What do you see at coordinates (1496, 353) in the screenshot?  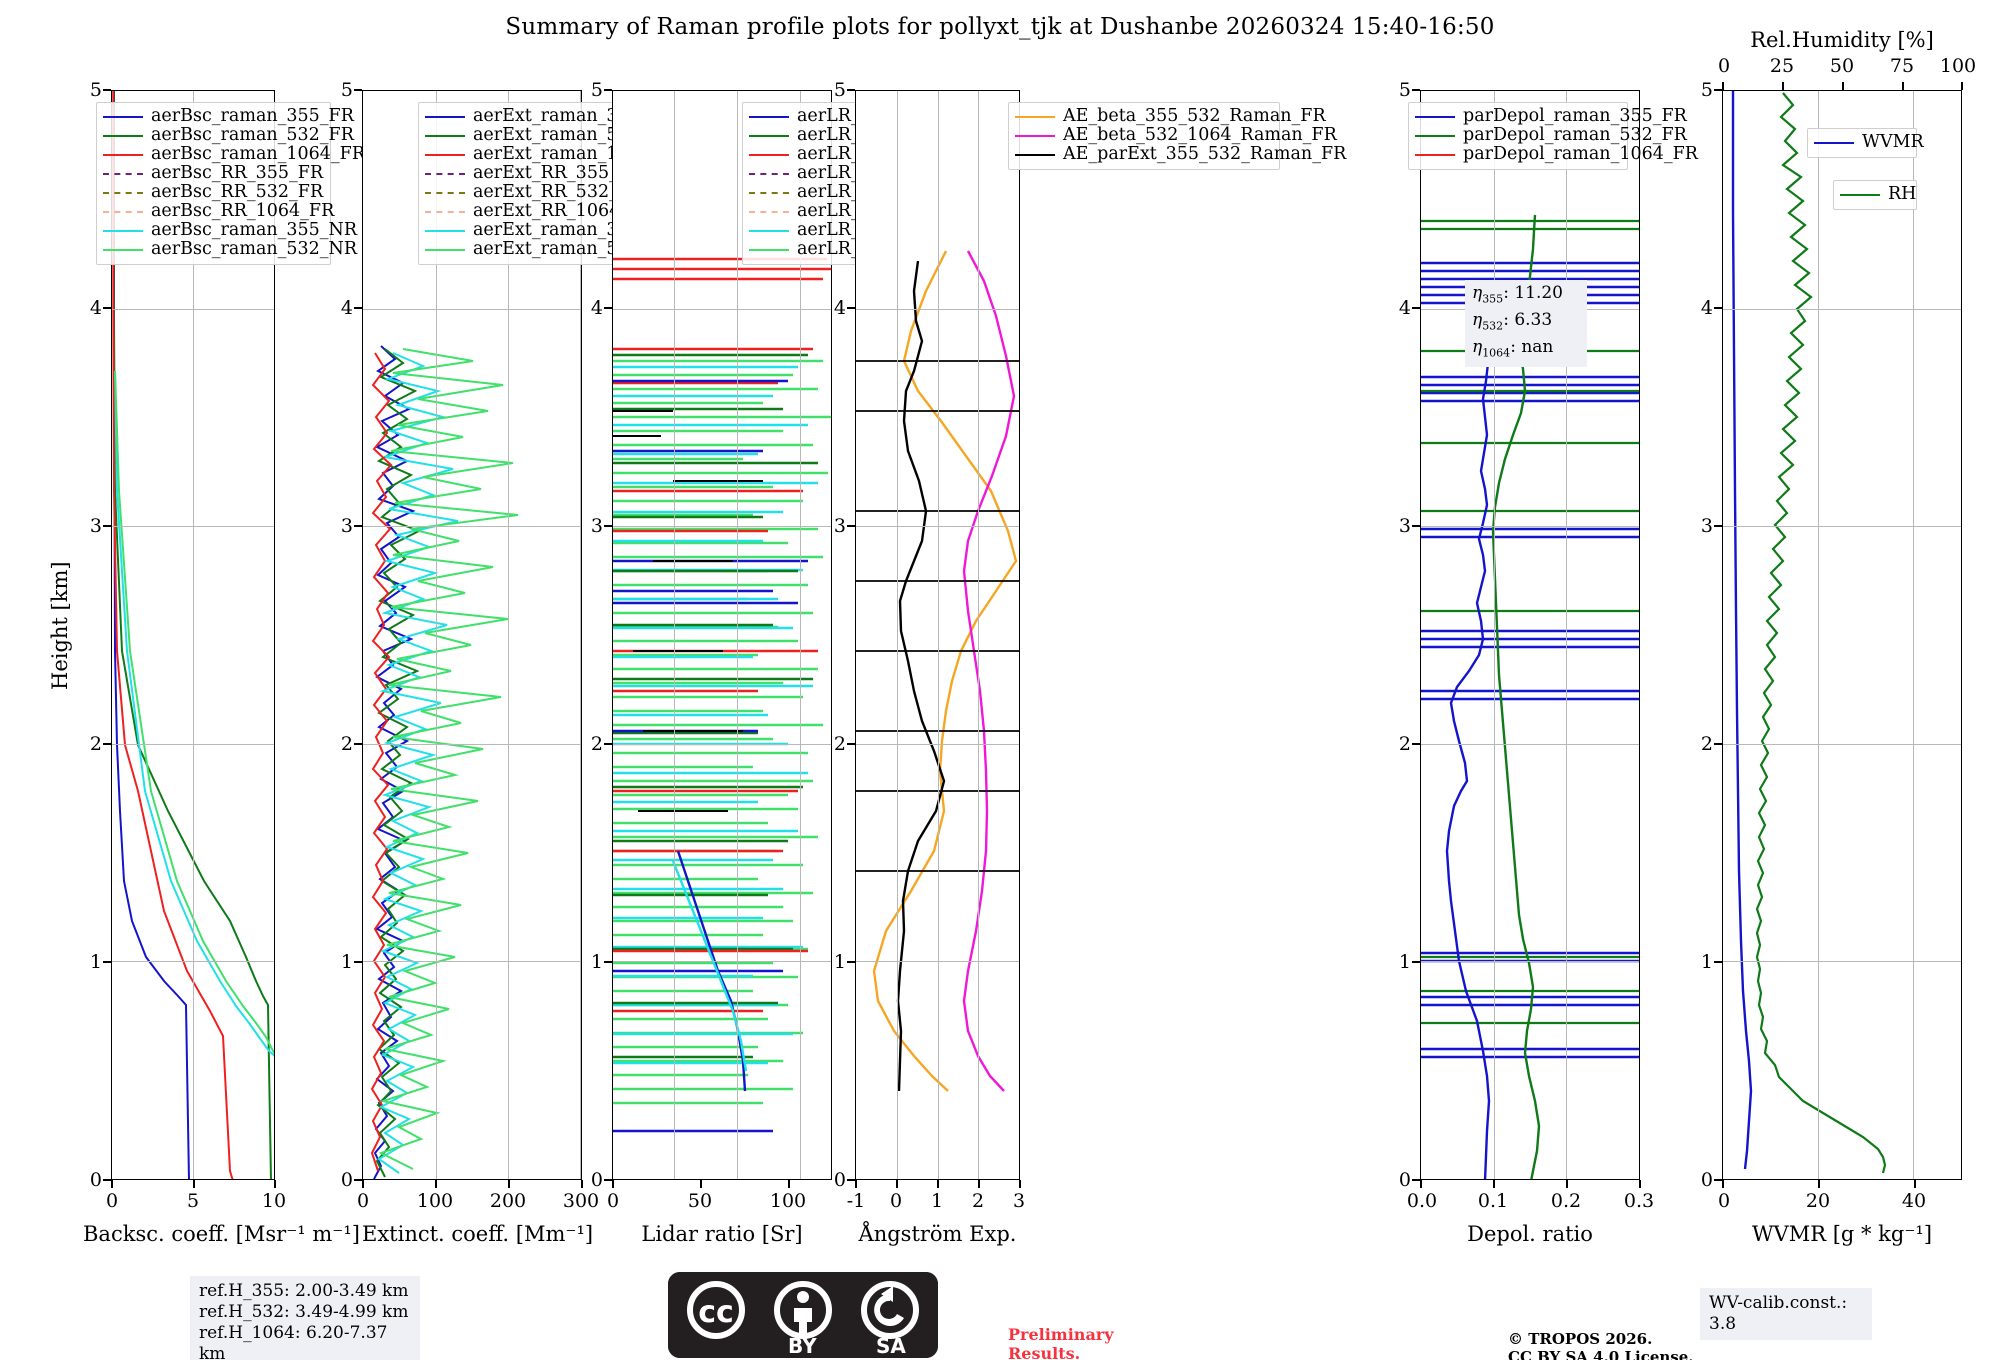 I see `eta-1064-sub: 1064` at bounding box center [1496, 353].